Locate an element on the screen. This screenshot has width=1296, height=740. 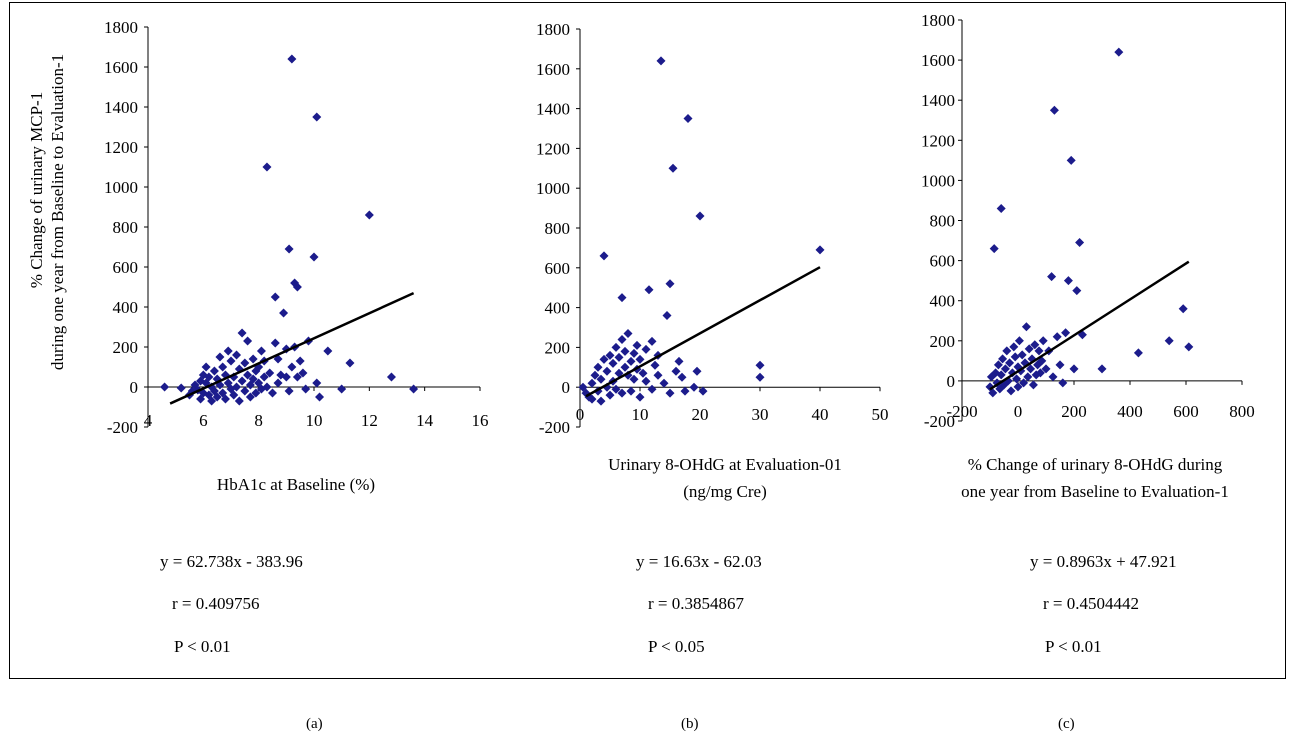
x-axis-label-a: HbA1c at Baseline (%) is located at coordinates (296, 484).